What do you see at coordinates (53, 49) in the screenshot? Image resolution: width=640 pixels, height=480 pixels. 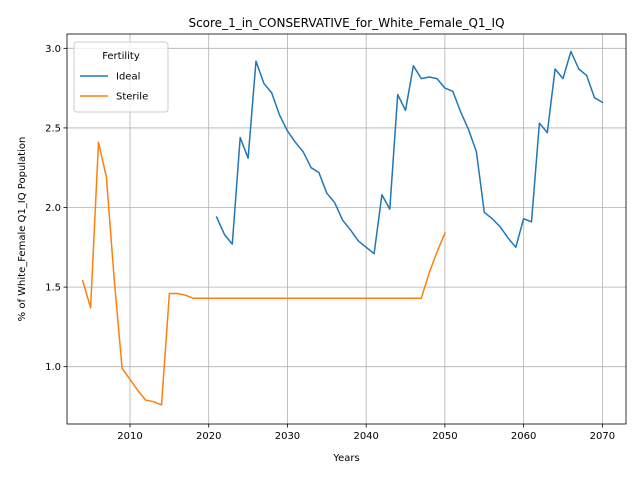 I see `y-tick-label: 3.0` at bounding box center [53, 49].